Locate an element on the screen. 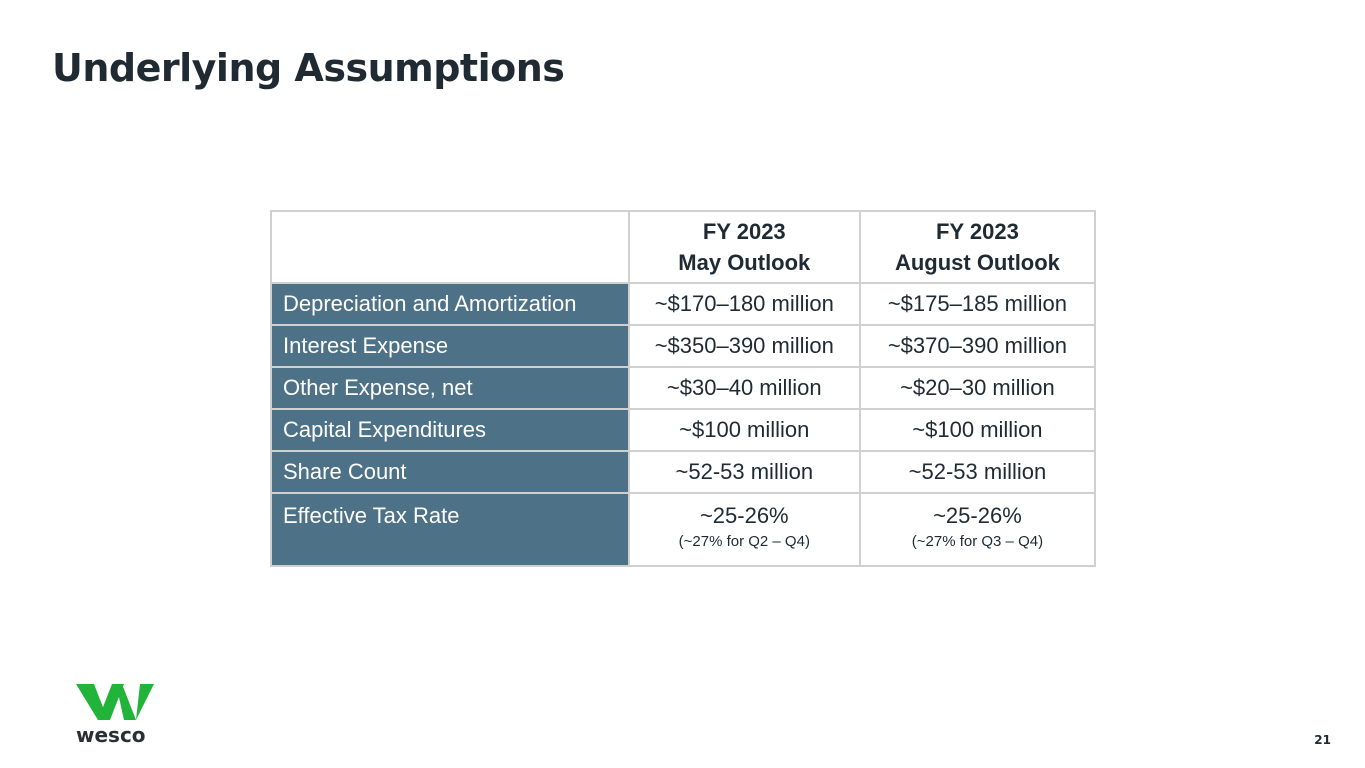 This screenshot has width=1365, height=768. august-outlook-value: ~$100 million is located at coordinates (977, 430).